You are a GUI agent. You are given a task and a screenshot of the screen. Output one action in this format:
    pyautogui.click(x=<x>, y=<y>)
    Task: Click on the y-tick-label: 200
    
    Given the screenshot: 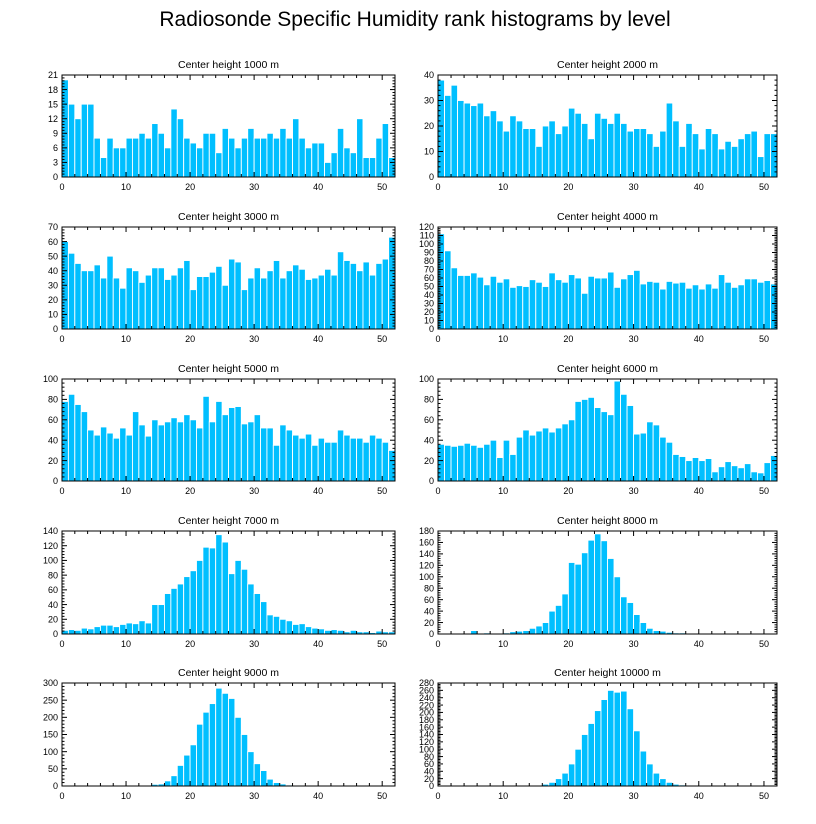 What is the action you would take?
    pyautogui.click(x=50, y=718)
    